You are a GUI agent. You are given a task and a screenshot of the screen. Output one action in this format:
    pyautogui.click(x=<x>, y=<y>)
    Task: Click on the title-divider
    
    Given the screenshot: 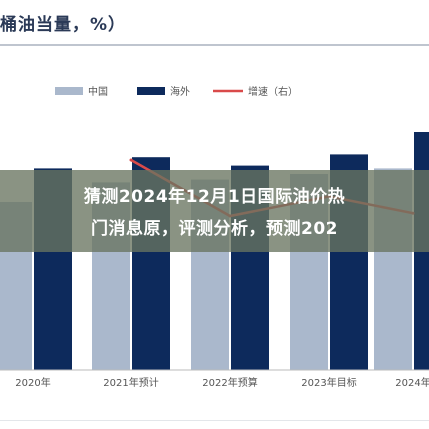 What is the action you would take?
    pyautogui.click(x=214, y=45)
    